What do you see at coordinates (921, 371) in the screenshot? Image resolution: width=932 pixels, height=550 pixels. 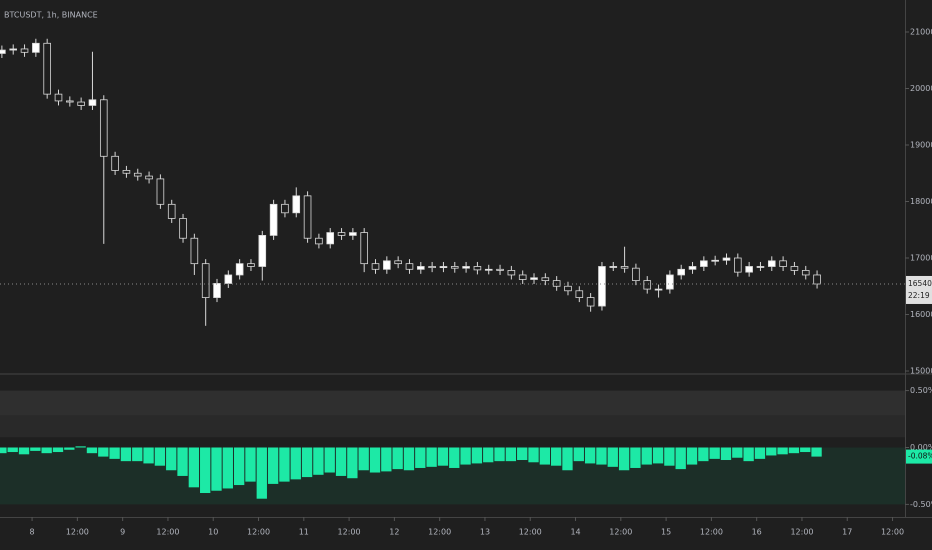 I see `y-tick-label: 15000.00` at bounding box center [921, 371].